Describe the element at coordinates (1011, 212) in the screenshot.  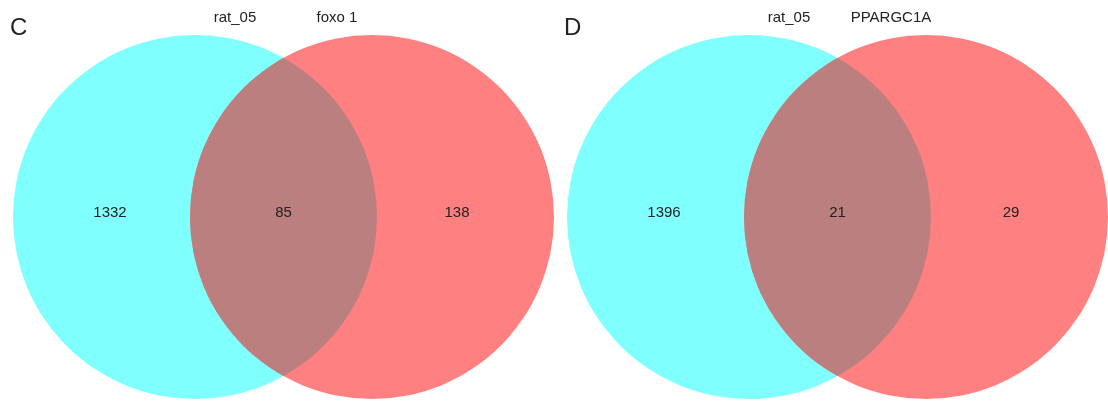
I see `data-label: 29` at that location.